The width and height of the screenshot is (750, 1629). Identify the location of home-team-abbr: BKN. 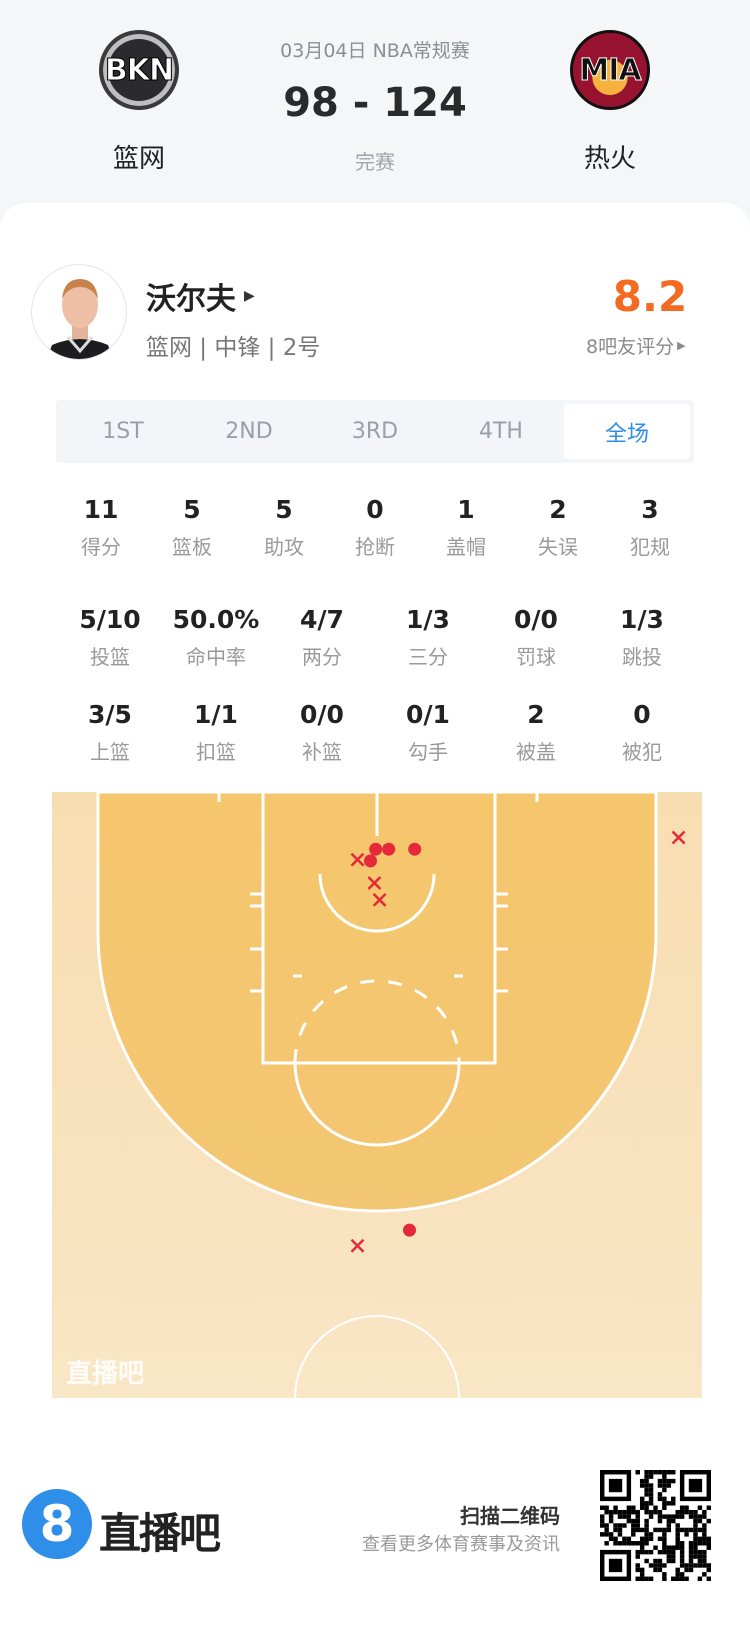
(139, 70).